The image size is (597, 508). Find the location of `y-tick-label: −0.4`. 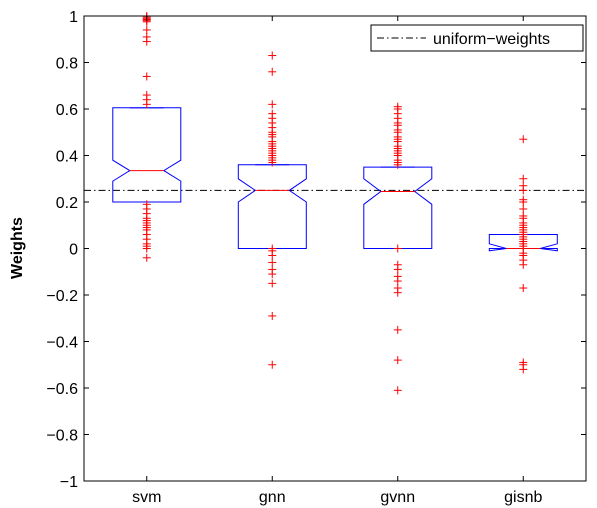

y-tick-label: −0.4 is located at coordinates (62, 343).